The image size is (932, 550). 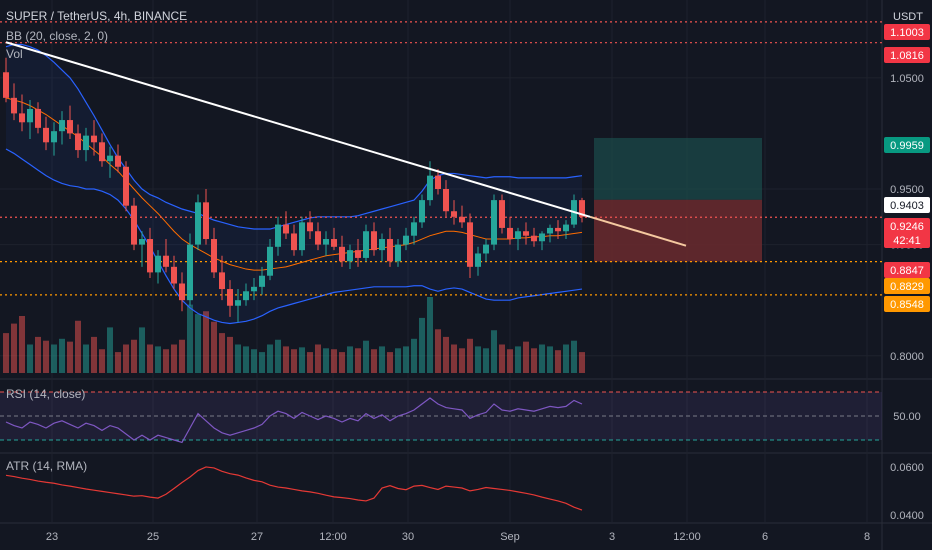 What do you see at coordinates (638, 231) in the screenshot?
I see `projection-line` at bounding box center [638, 231].